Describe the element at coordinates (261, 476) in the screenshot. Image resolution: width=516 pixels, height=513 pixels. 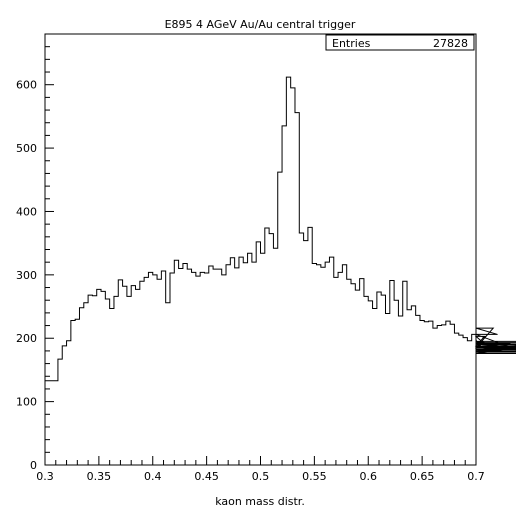
I see `x-tick-label: 0.5` at that location.